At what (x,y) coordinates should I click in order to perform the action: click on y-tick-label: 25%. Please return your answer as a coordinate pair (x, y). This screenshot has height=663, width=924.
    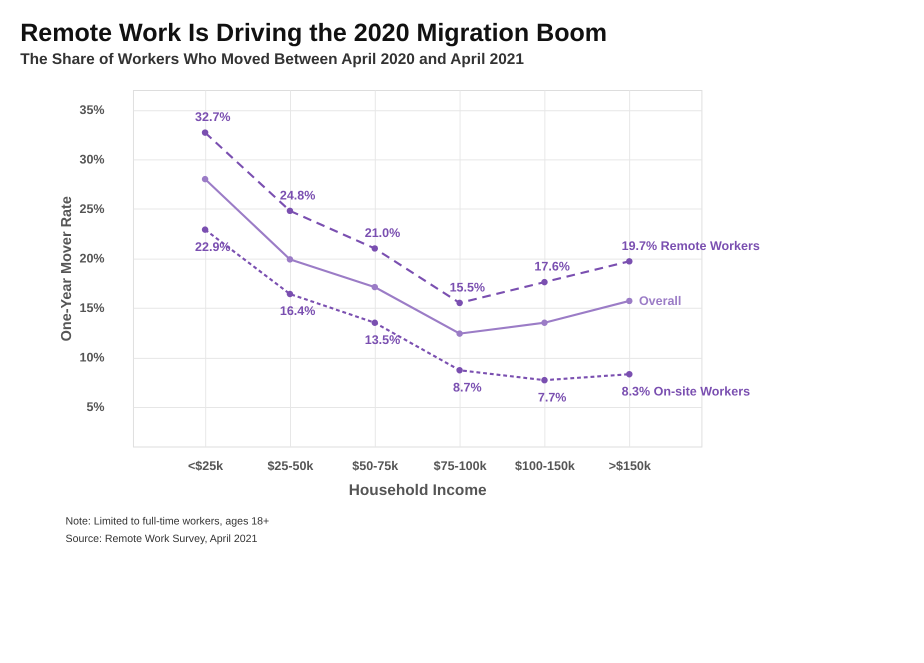
    Looking at the image, I should click on (92, 209).